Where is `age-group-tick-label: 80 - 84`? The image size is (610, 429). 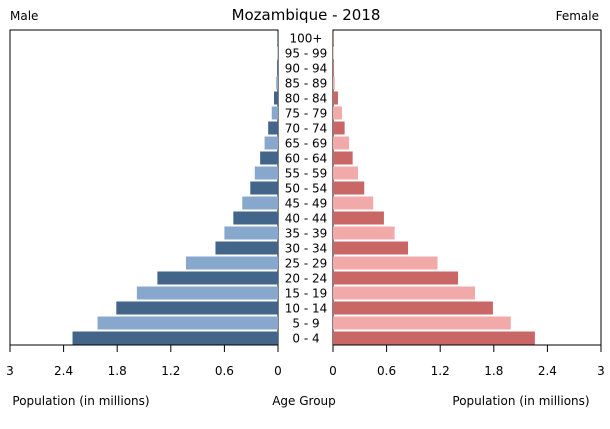
age-group-tick-label: 80 - 84 is located at coordinates (306, 99).